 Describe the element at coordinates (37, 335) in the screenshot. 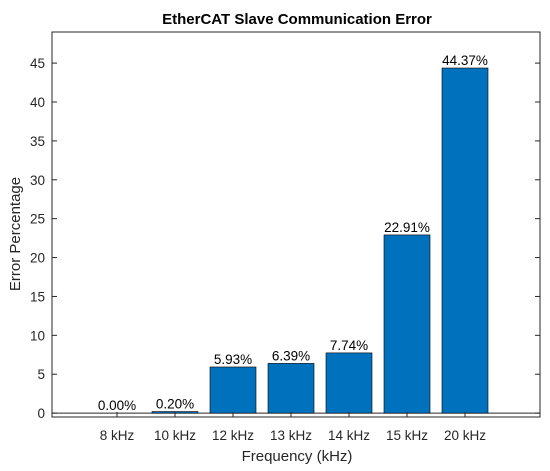

I see `y-tick-label: 10` at that location.